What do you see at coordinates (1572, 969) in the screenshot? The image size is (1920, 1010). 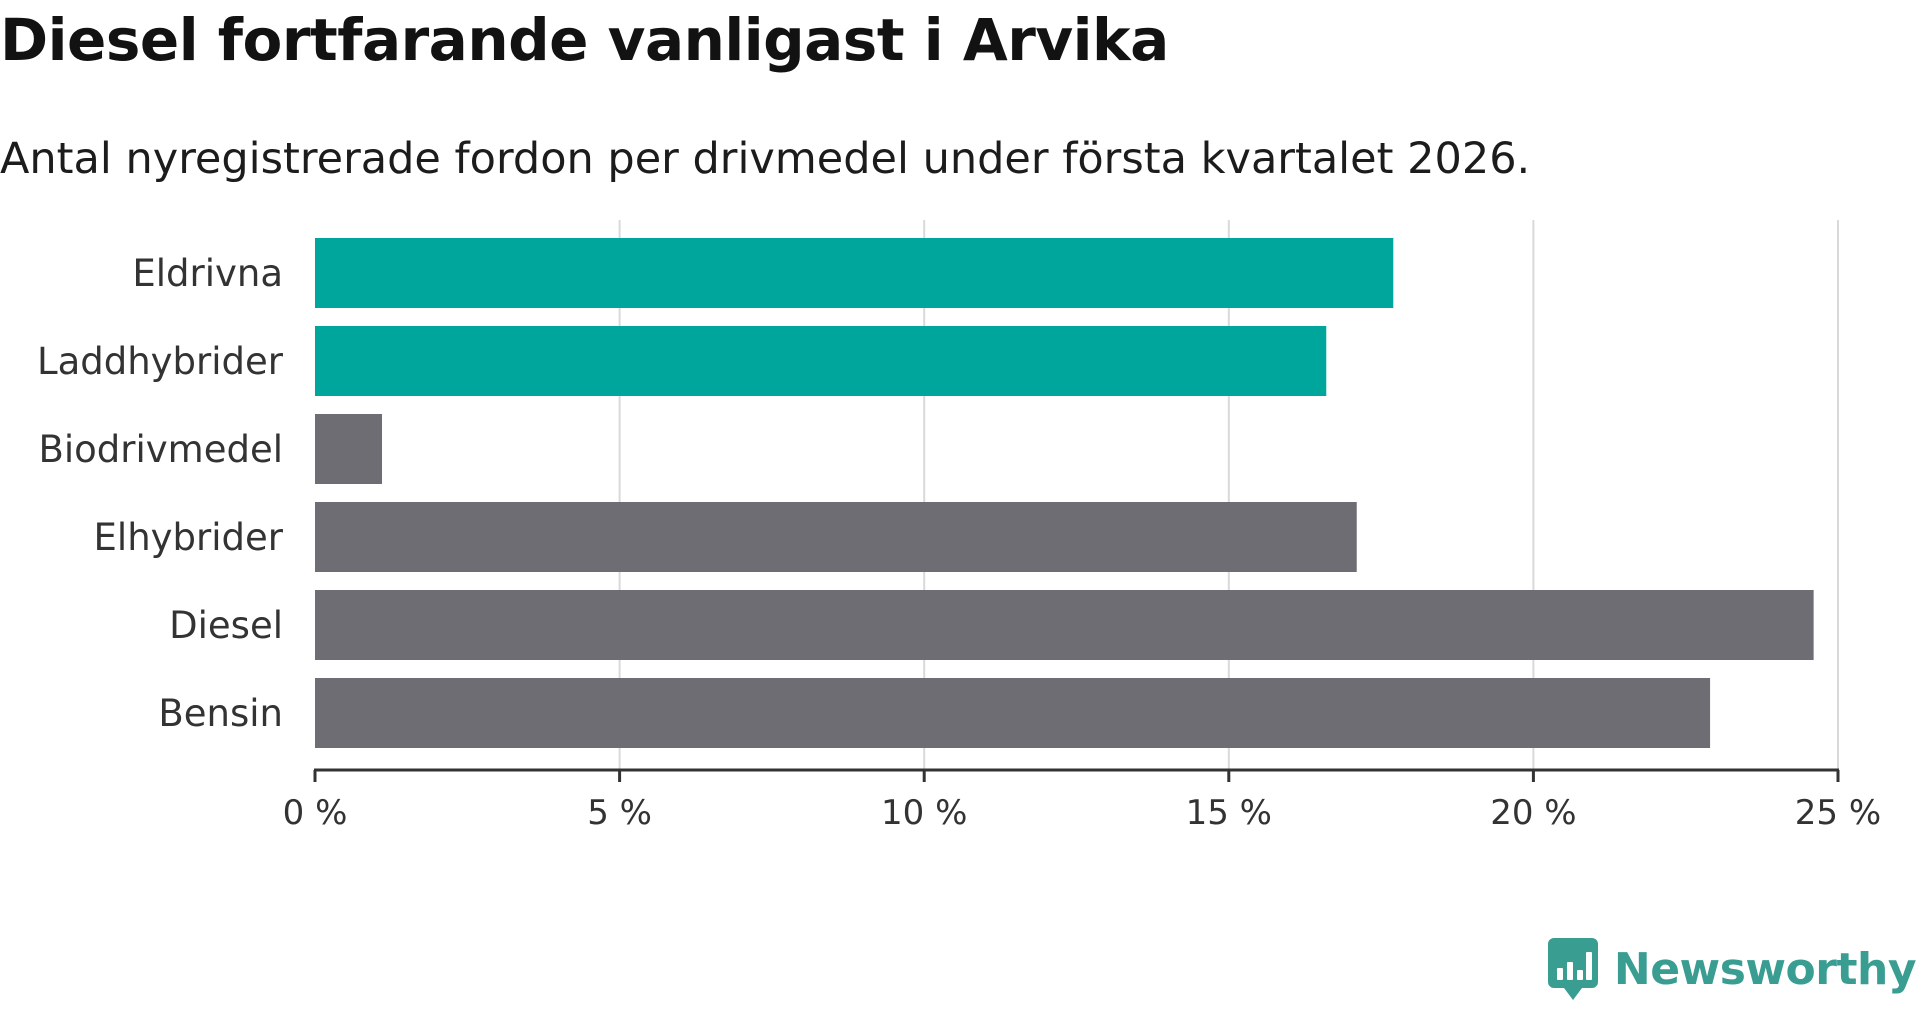 I see `newsworthy-logo-icon` at bounding box center [1572, 969].